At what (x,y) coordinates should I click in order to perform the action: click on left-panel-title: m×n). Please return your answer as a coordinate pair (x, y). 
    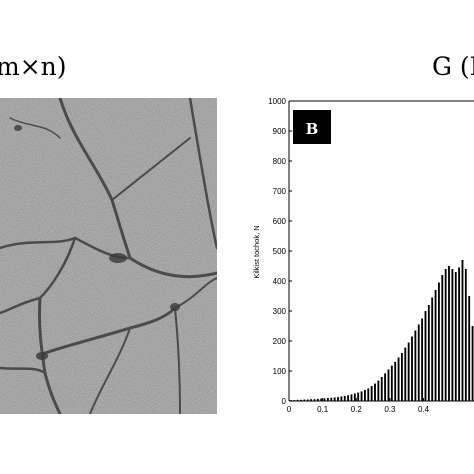
    Looking at the image, I should click on (33, 66).